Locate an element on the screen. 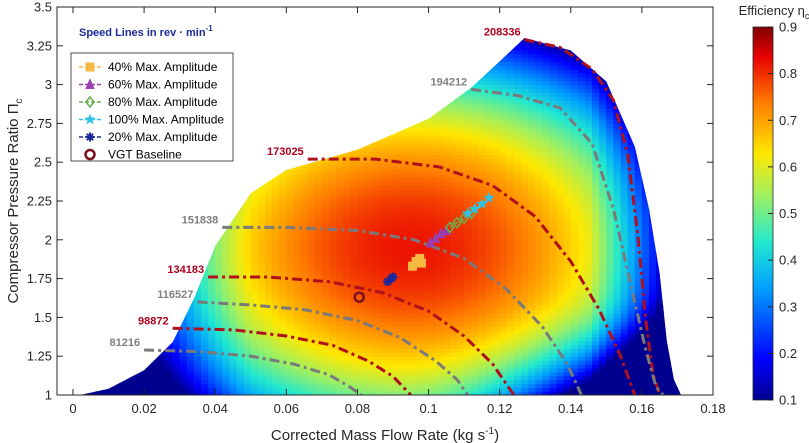 The height and width of the screenshot is (443, 809). y-tick-label: 1 is located at coordinates (48, 395).